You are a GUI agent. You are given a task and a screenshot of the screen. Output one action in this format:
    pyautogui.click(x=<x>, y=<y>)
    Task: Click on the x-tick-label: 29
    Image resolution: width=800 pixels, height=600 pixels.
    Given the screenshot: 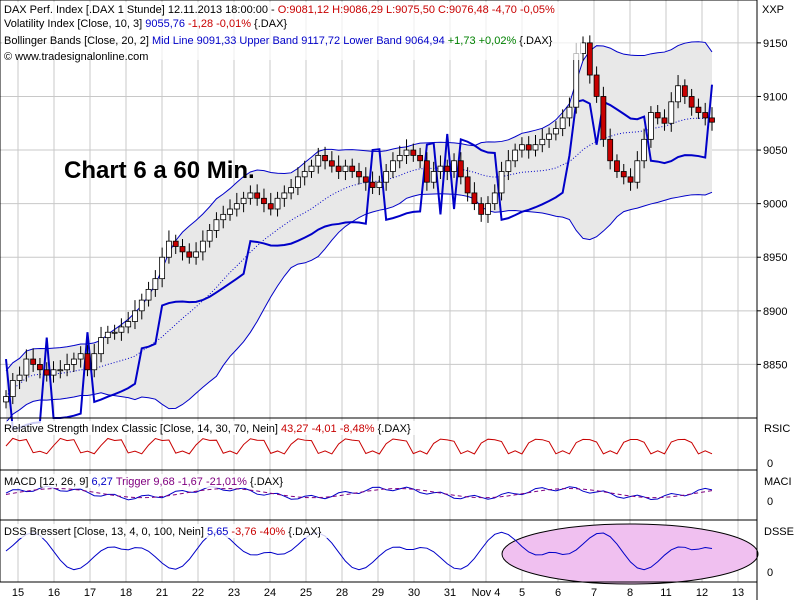 What is the action you would take?
    pyautogui.click(x=378, y=593)
    